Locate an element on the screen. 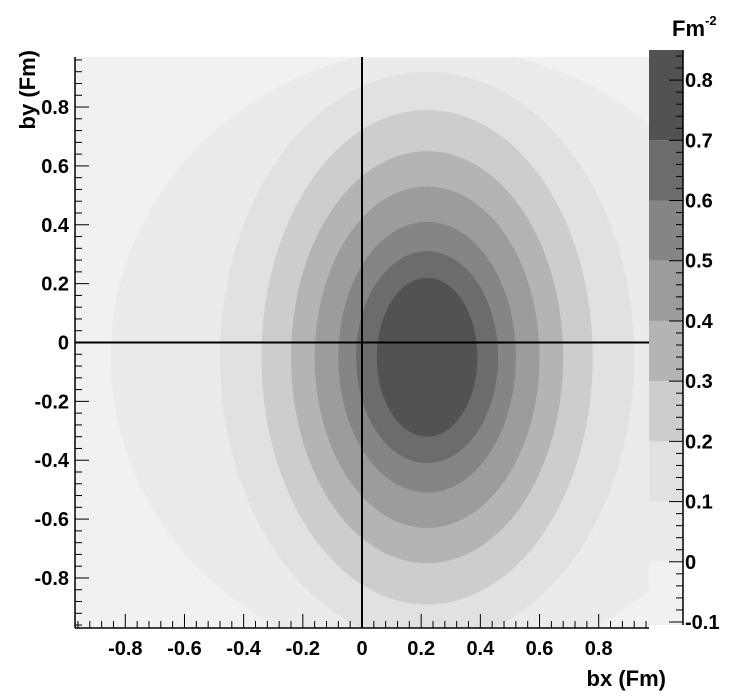  colorbar-tick-label: 0.4 is located at coordinates (699, 322).